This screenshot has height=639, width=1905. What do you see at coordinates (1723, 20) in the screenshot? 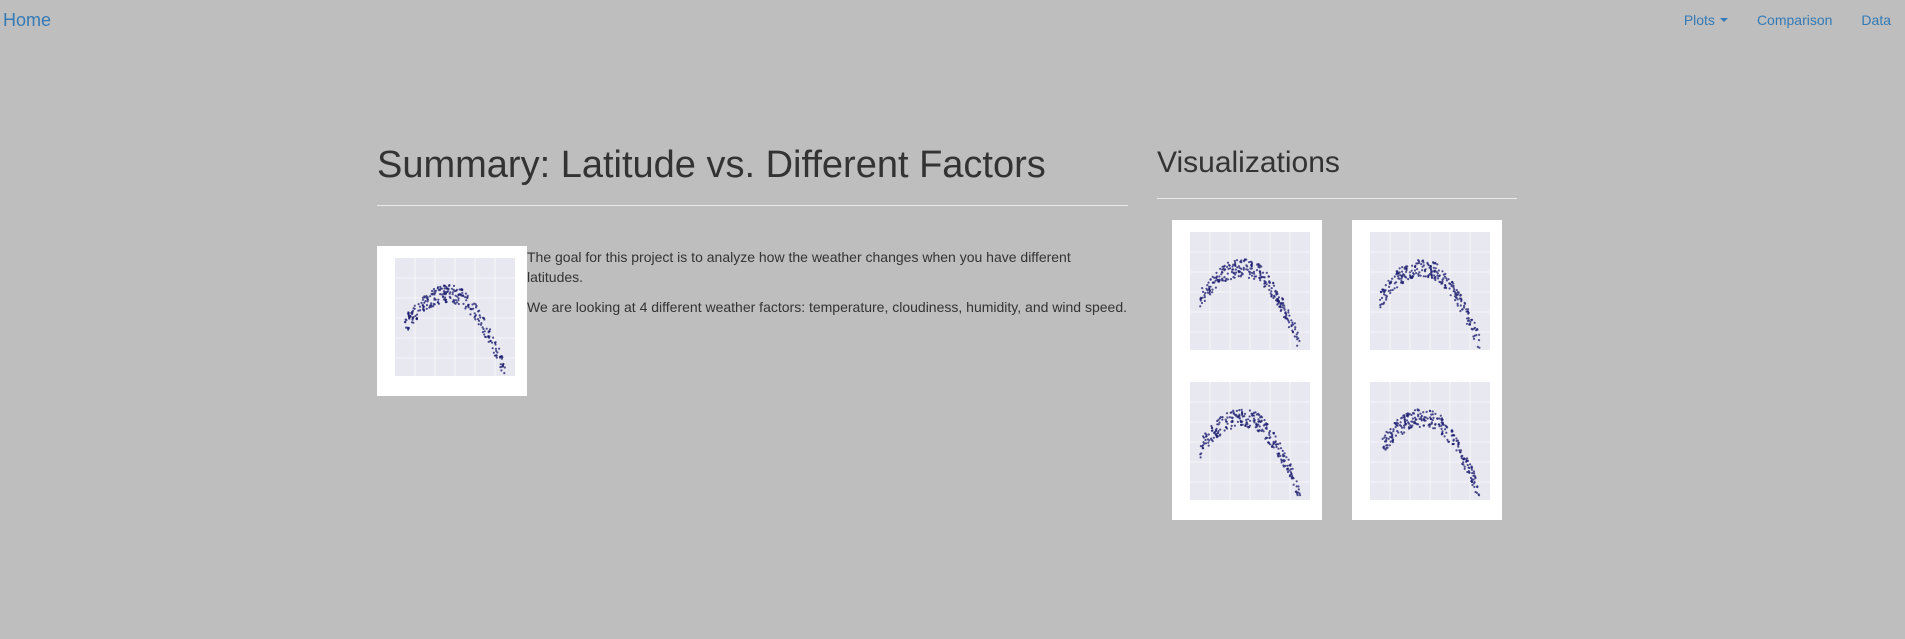
I see `caret-down-icon` at bounding box center [1723, 20].